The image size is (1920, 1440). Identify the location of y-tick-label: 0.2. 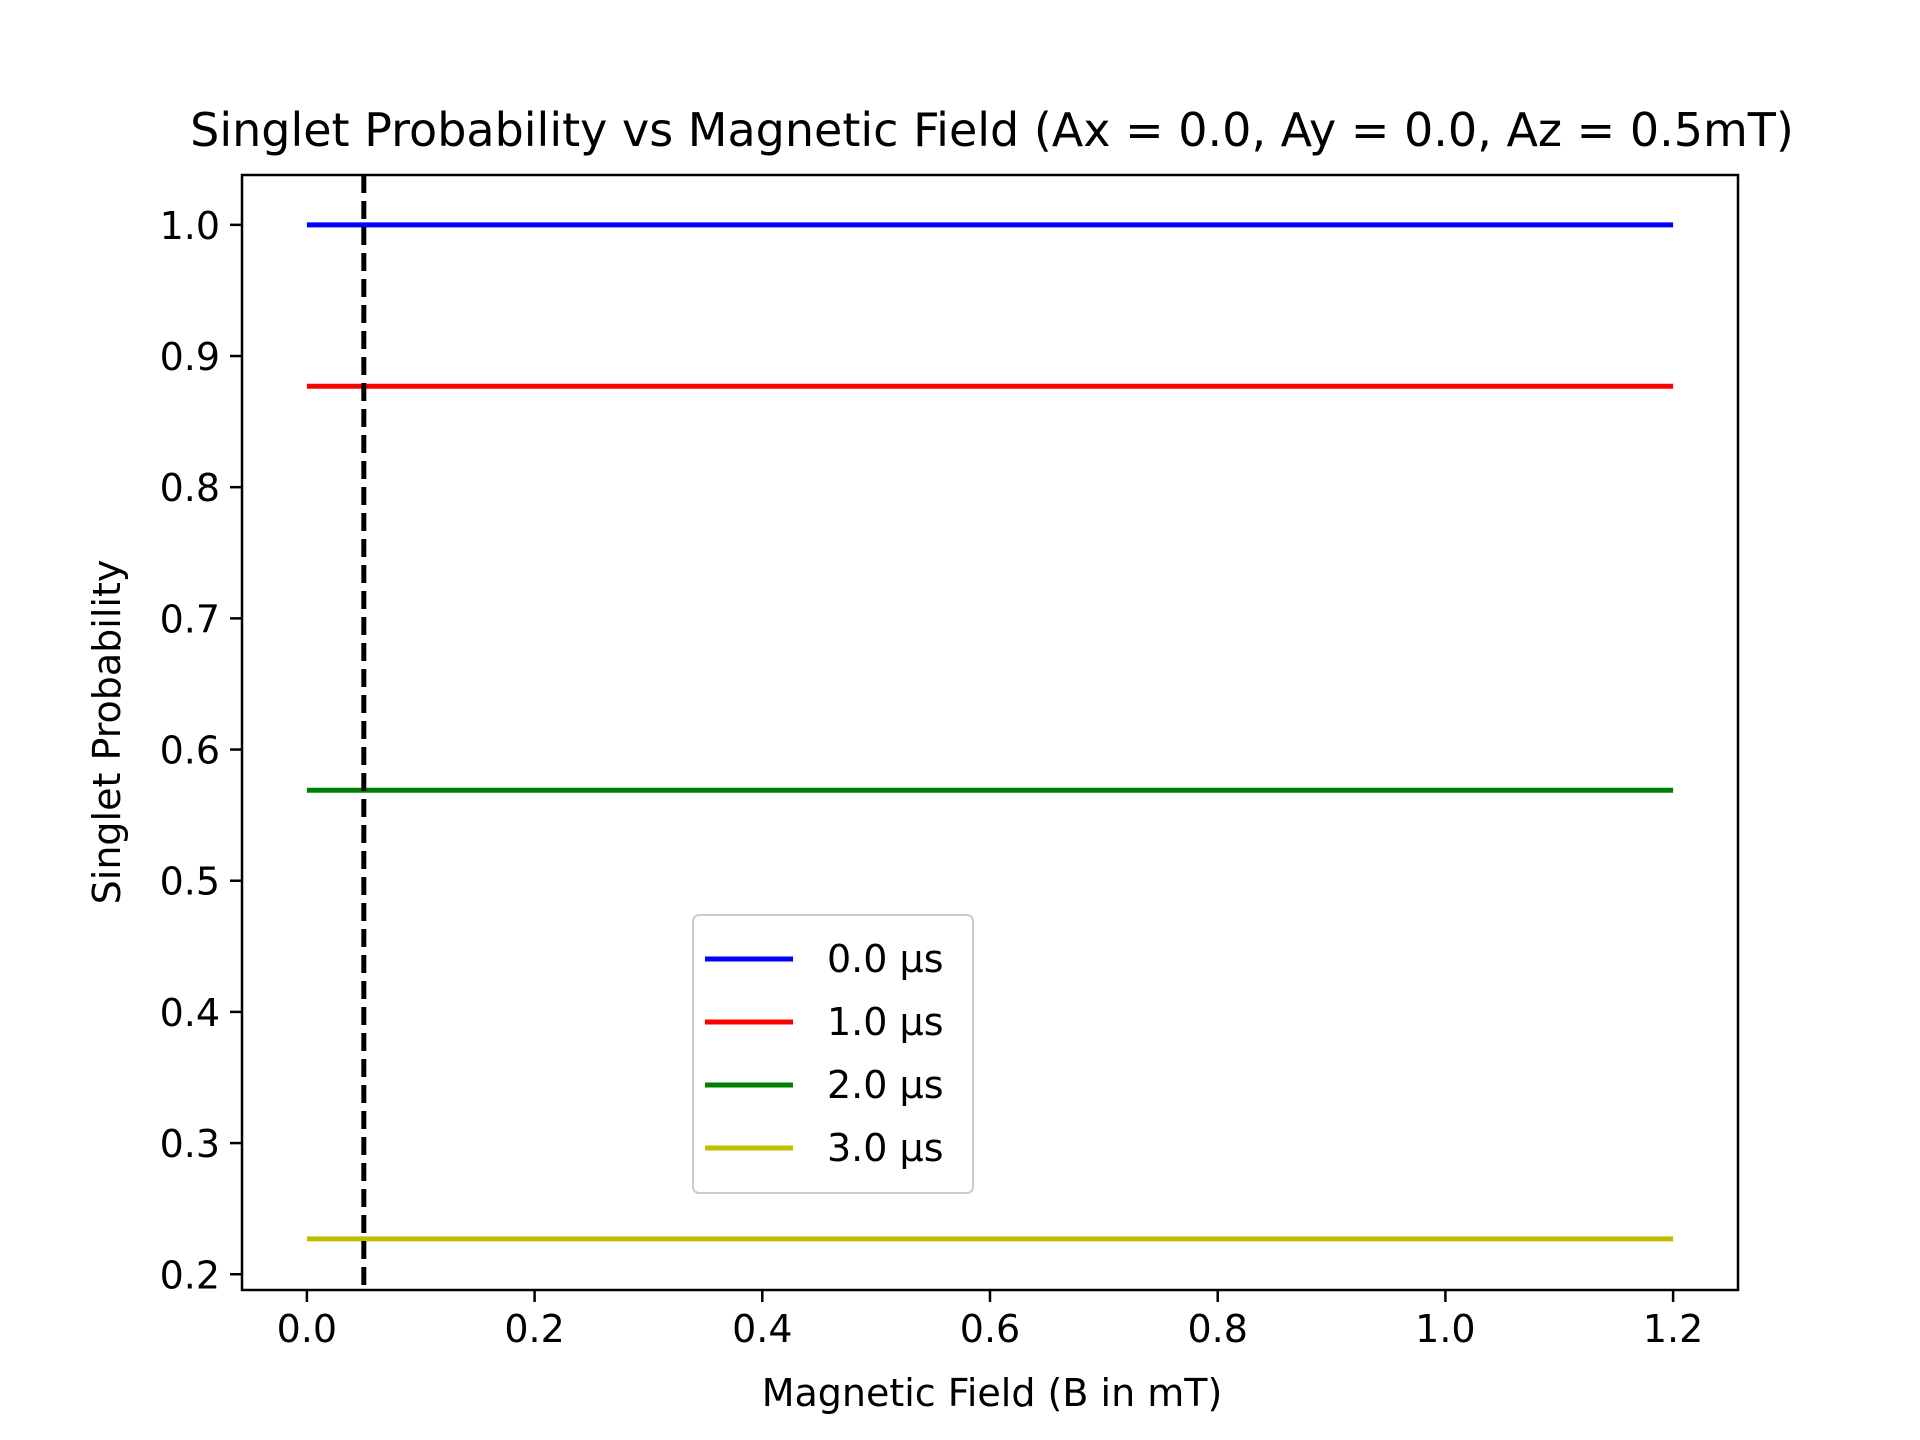
(190, 1275).